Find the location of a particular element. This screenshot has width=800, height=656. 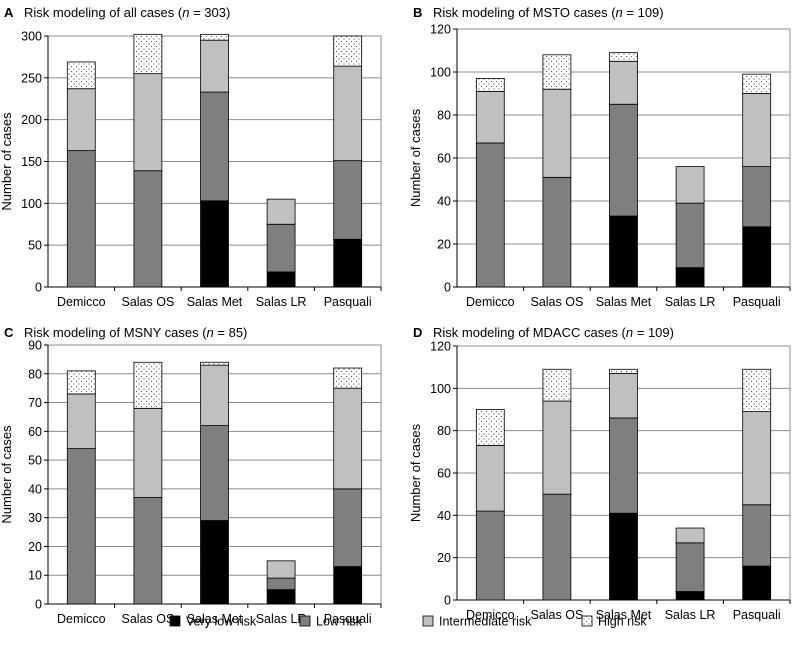

panel-letter: D is located at coordinates (417, 332).